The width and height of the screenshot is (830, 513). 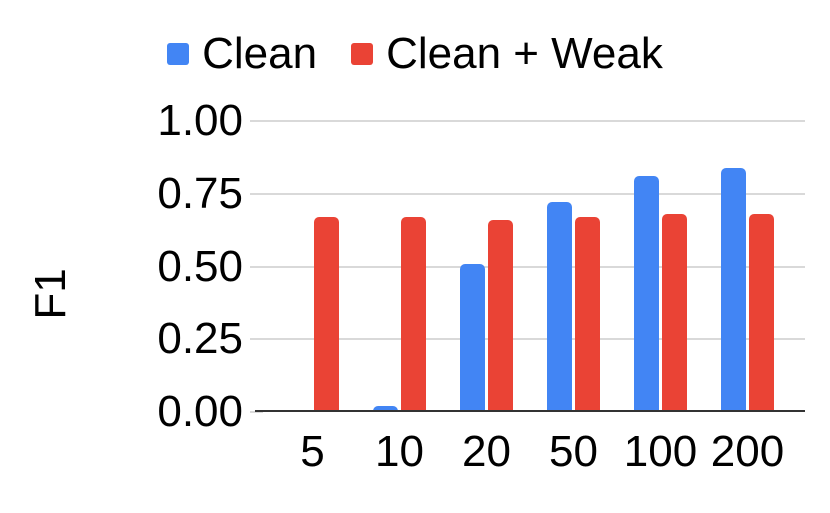 What do you see at coordinates (399, 451) in the screenshot?
I see `x-tick-label-10: 10` at bounding box center [399, 451].